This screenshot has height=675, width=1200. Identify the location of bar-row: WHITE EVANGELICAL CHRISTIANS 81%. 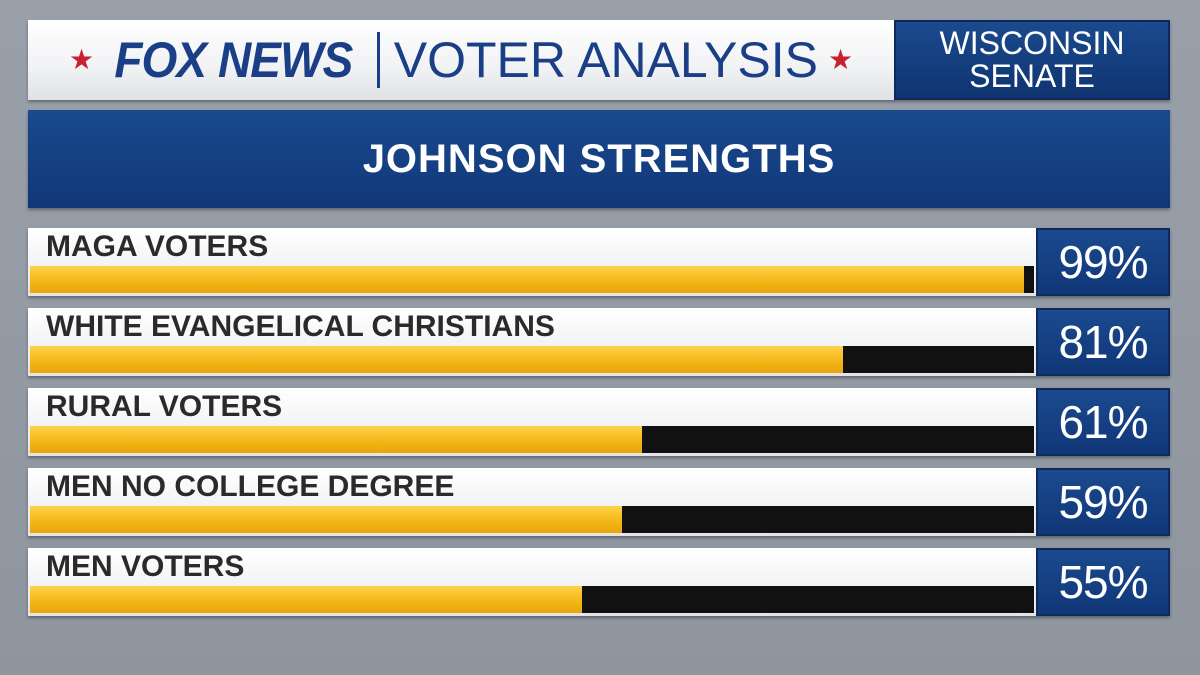
(599, 342).